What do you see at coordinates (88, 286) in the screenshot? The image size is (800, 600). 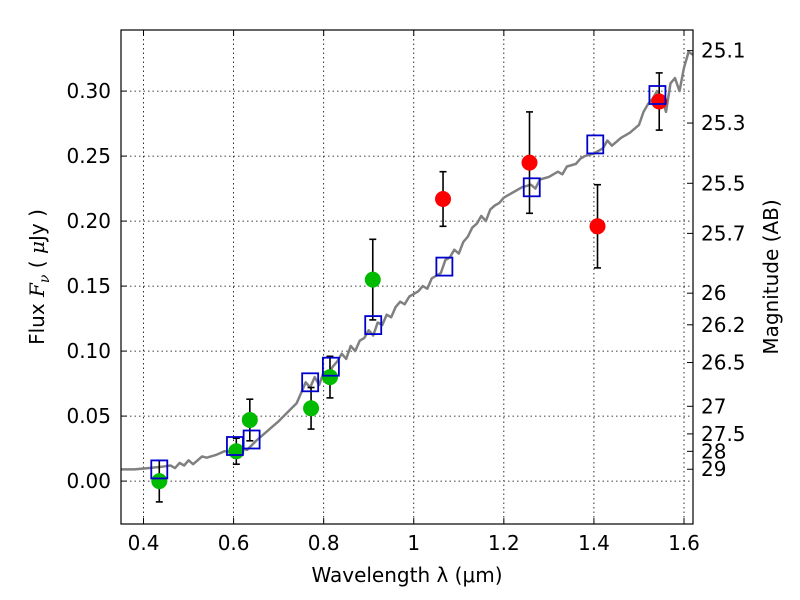 I see `y-tick-label: 0.15` at bounding box center [88, 286].